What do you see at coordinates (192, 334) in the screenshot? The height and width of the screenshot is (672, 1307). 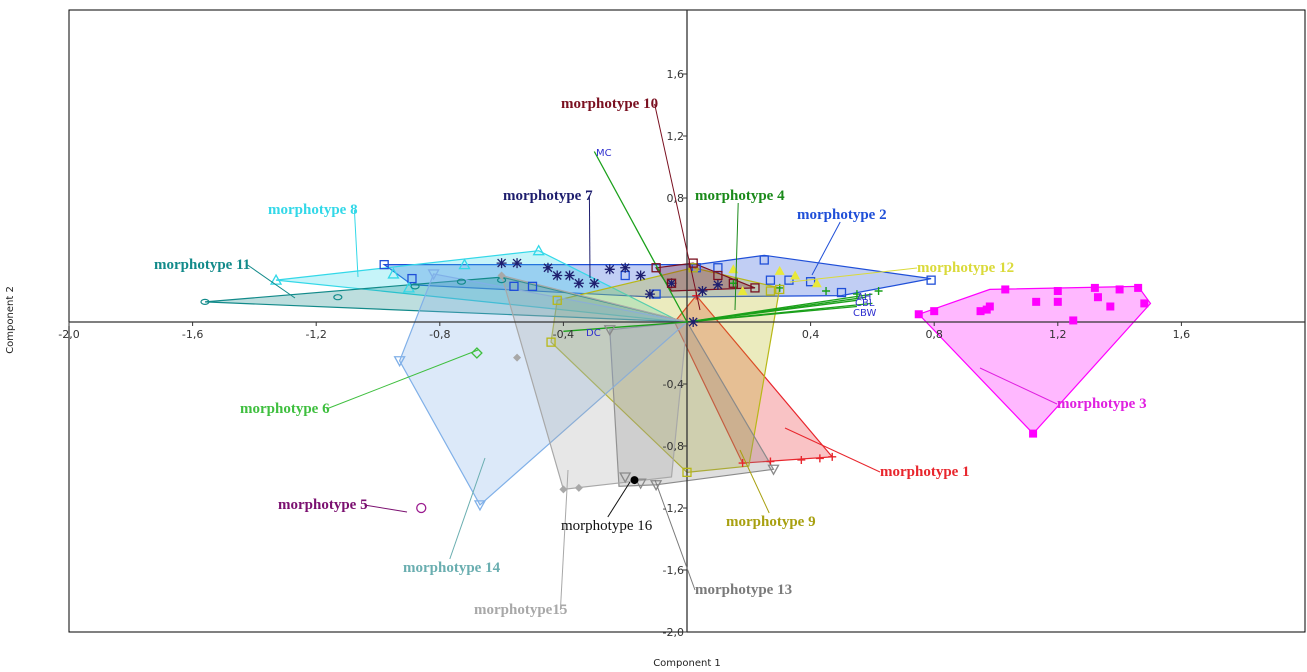 I see `x-tick-label: -1,6` at bounding box center [192, 334].